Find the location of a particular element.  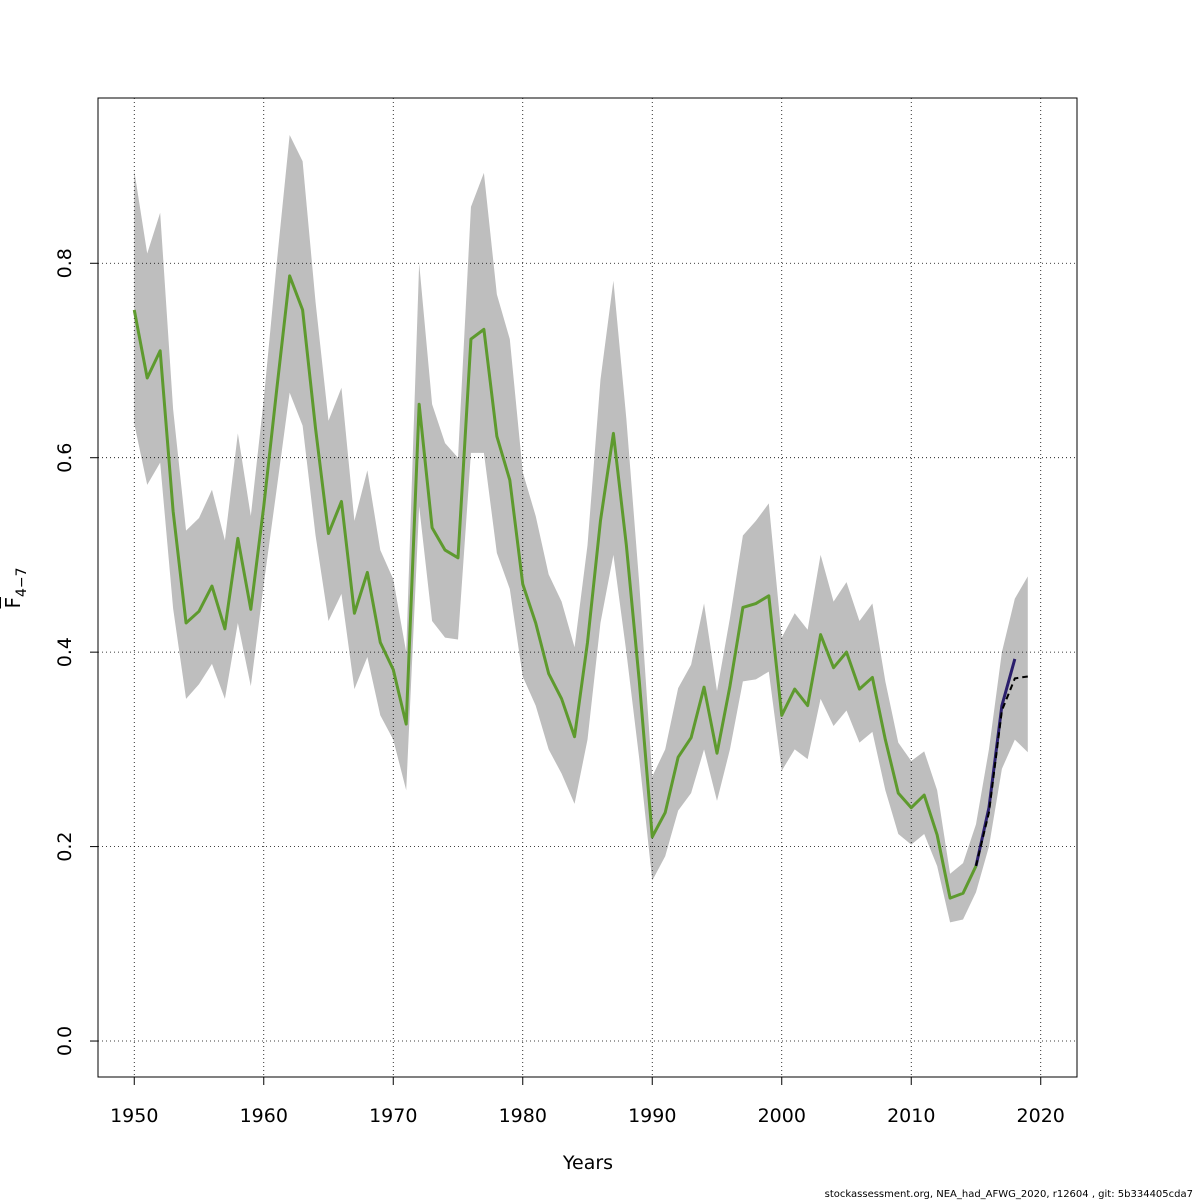

y-axis-label-group: F4−7 is located at coordinates (15, 587).